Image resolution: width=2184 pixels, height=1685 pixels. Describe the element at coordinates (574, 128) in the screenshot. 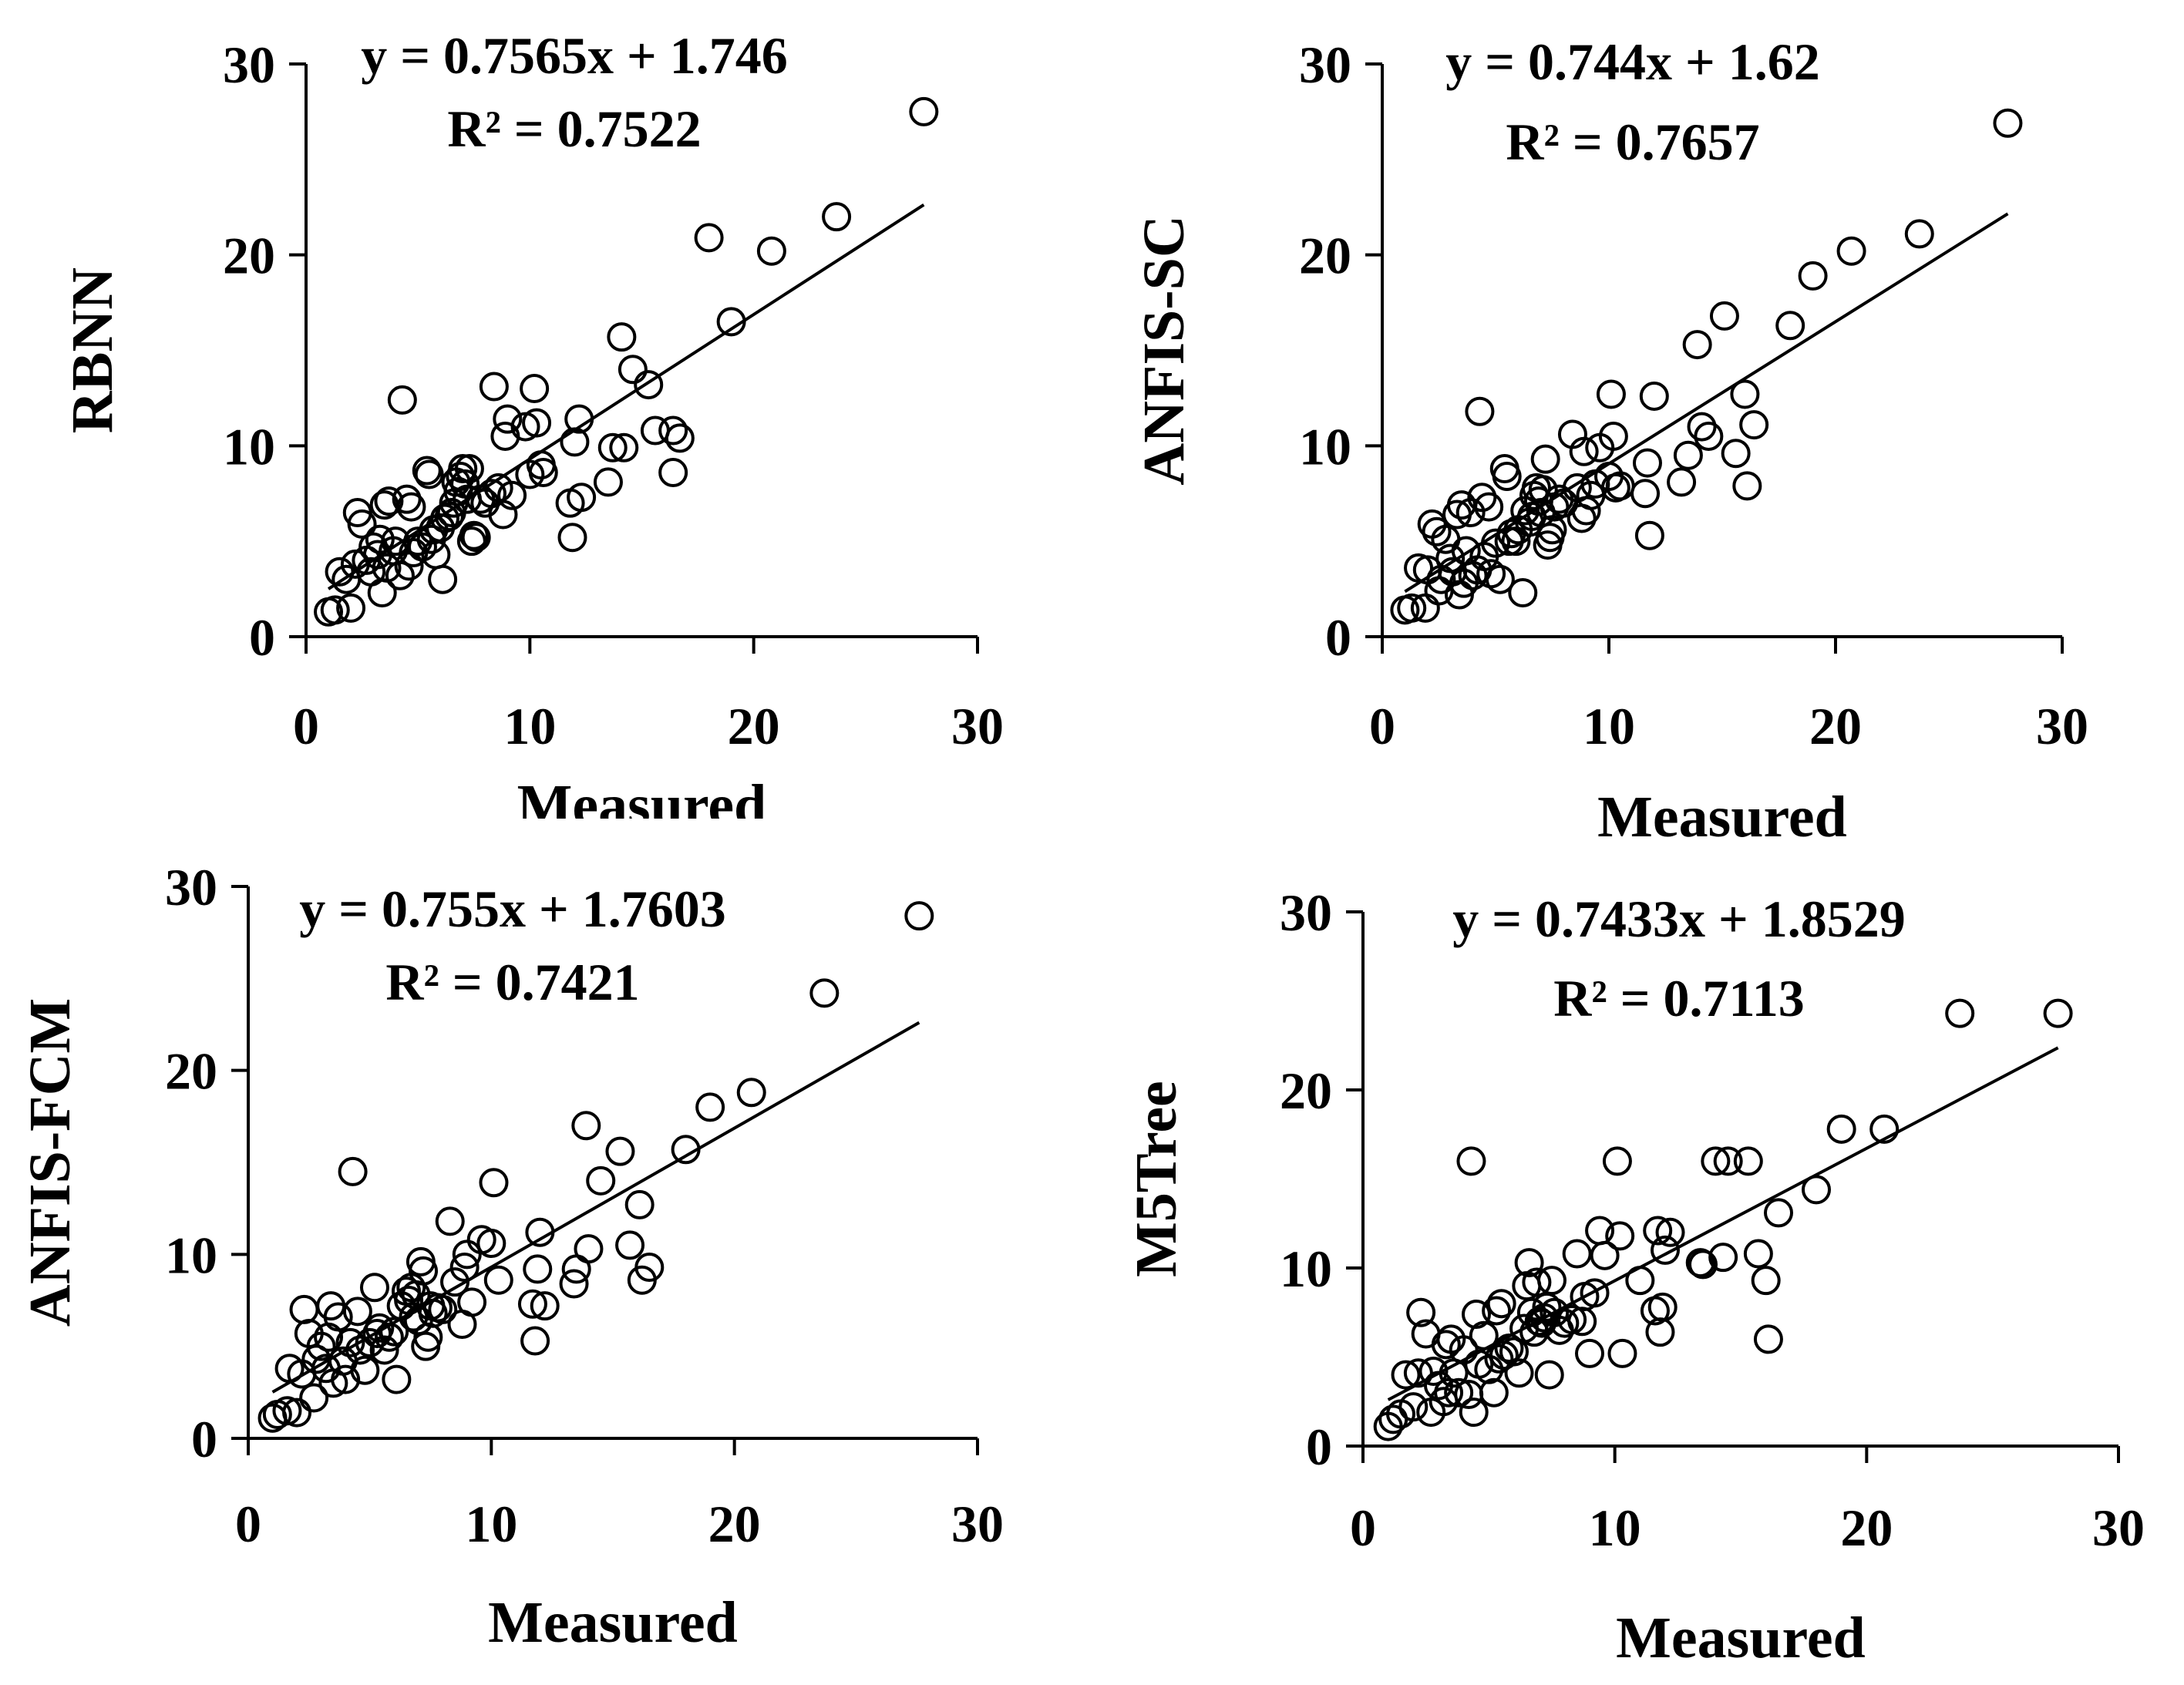

I see `r-squared: R² = 0.7522` at that location.